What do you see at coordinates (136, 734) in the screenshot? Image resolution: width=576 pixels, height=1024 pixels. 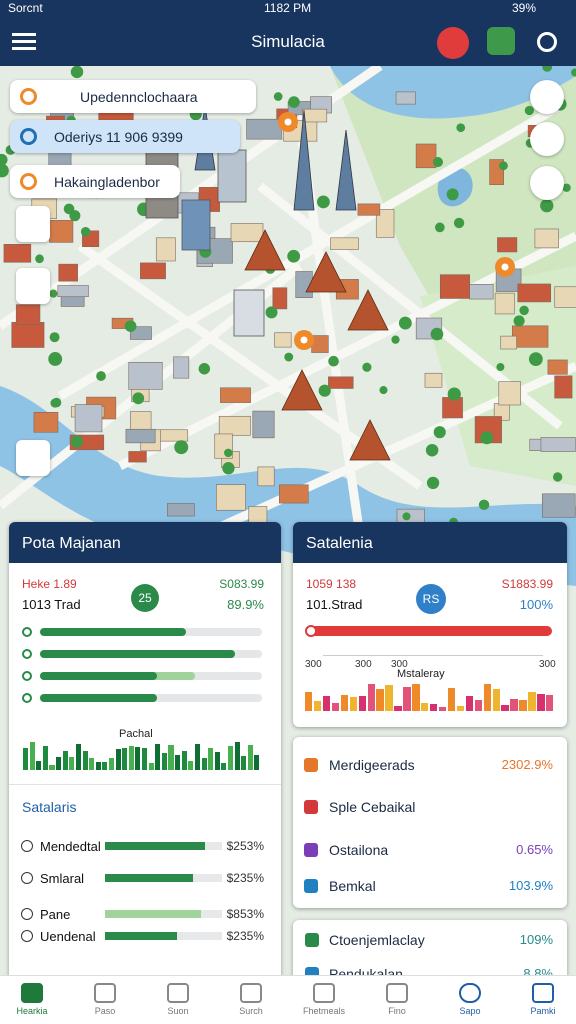 I see `chart-label: Pachal` at bounding box center [136, 734].